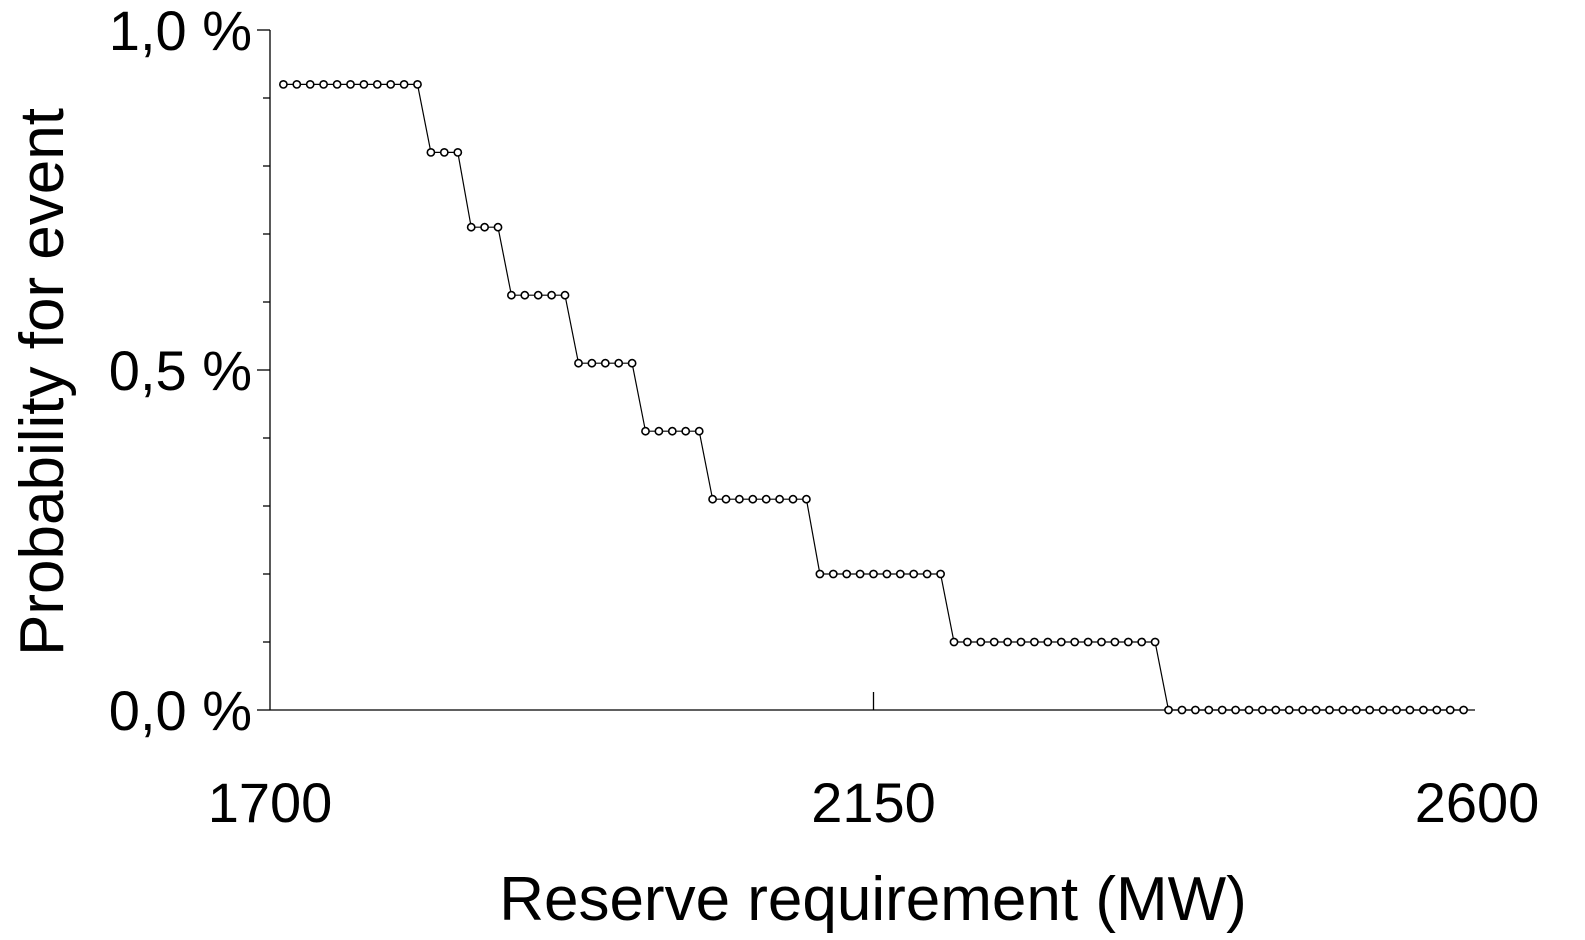 This screenshot has width=1585, height=940. I want to click on x-tick-label: 2150, so click(873, 802).